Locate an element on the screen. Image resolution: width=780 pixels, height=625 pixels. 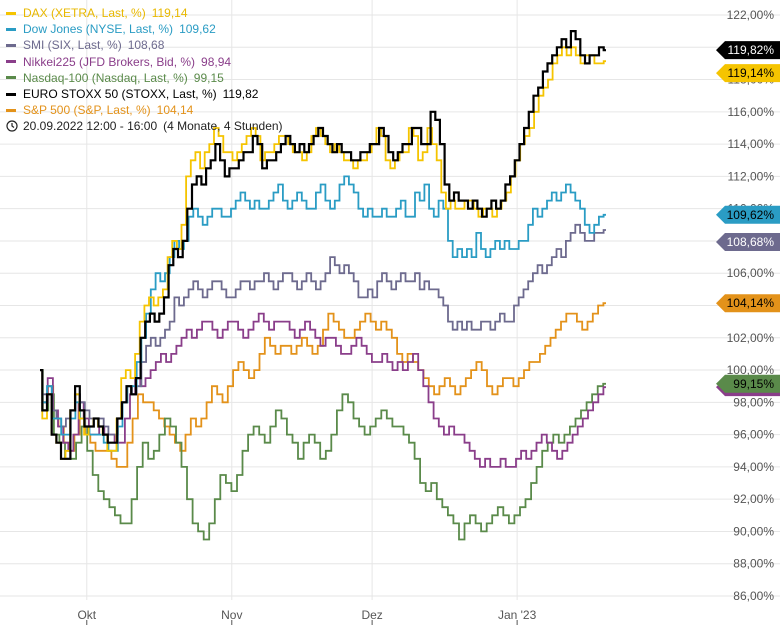
legend-item: Nasdaq-100 (Nasdaq, Last, %) 99,15 is located at coordinates (144, 78).